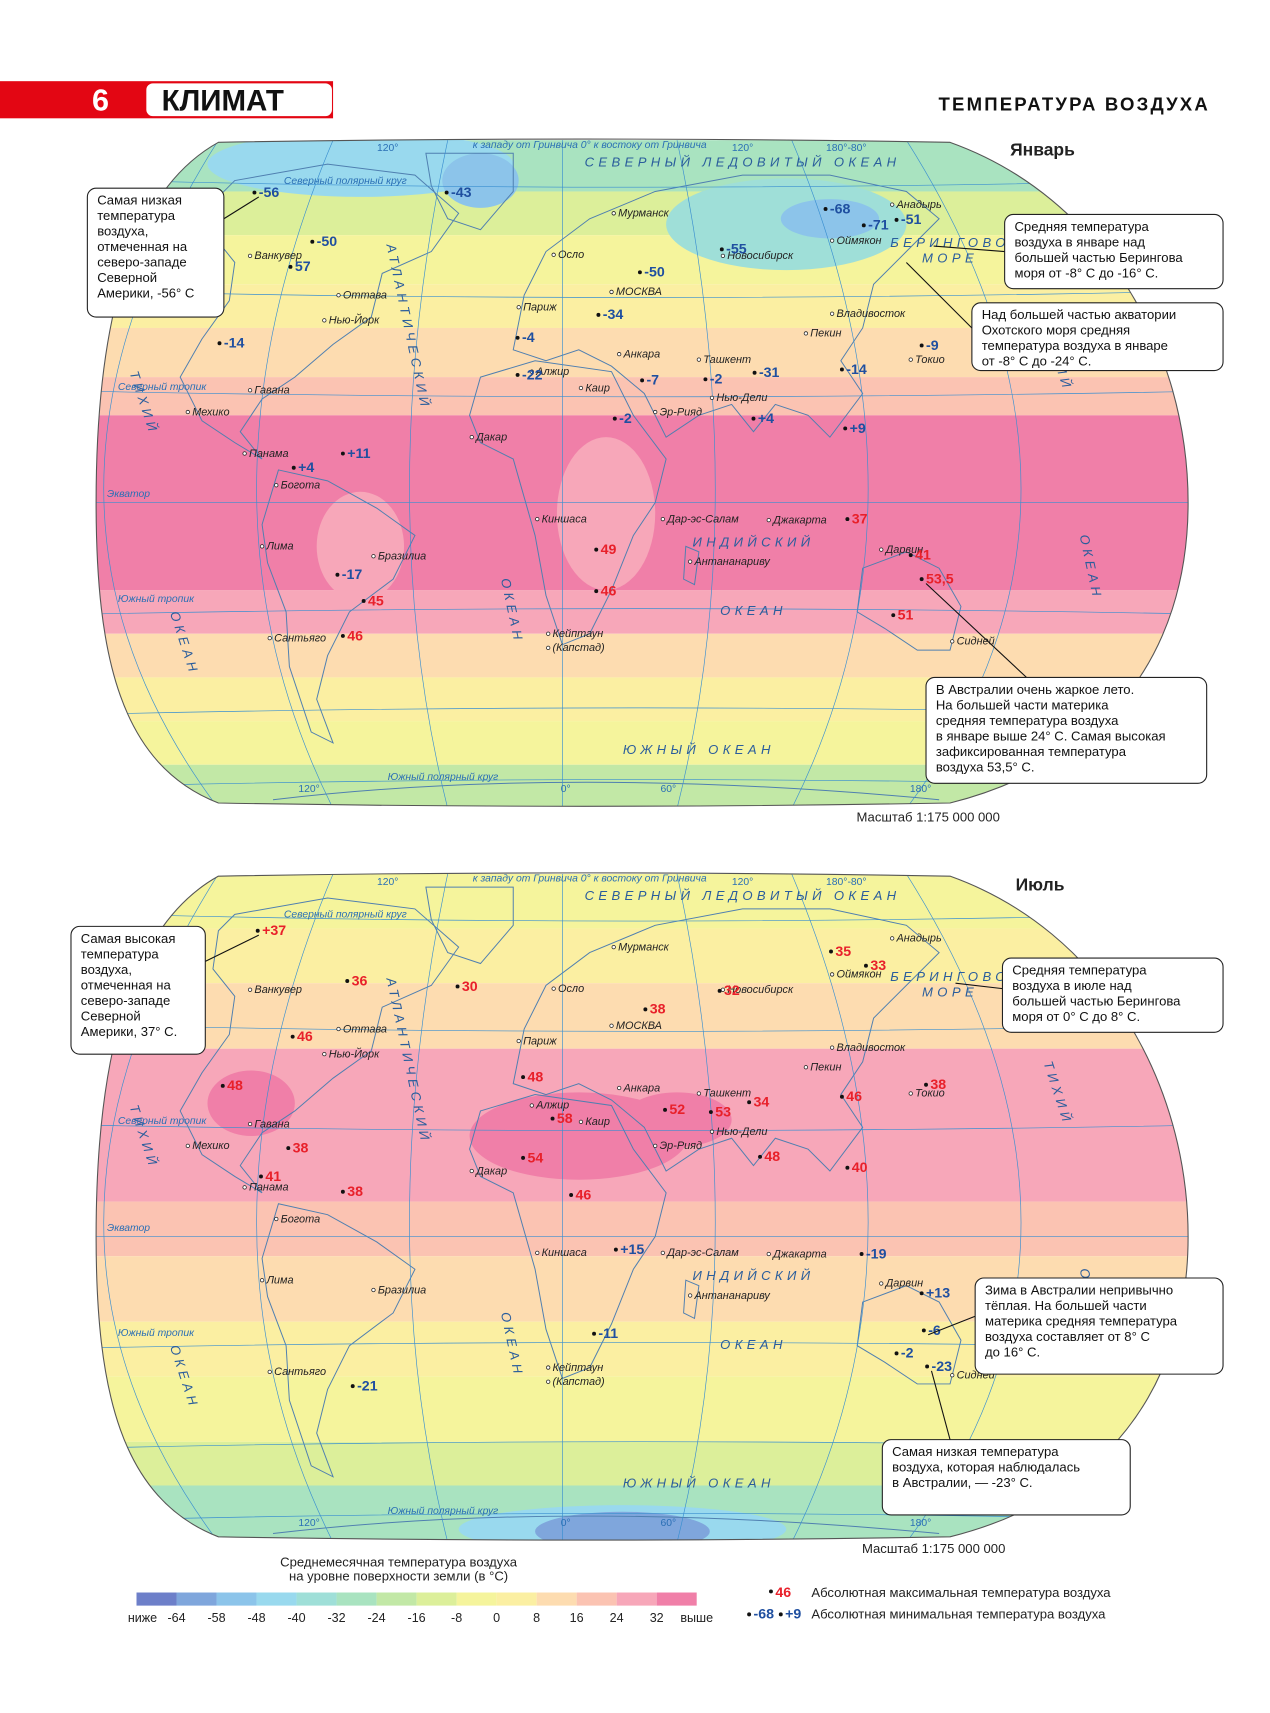  What do you see at coordinates (223, 101) in the screenshot?
I see `chapter-title: КЛИМАТ` at bounding box center [223, 101].